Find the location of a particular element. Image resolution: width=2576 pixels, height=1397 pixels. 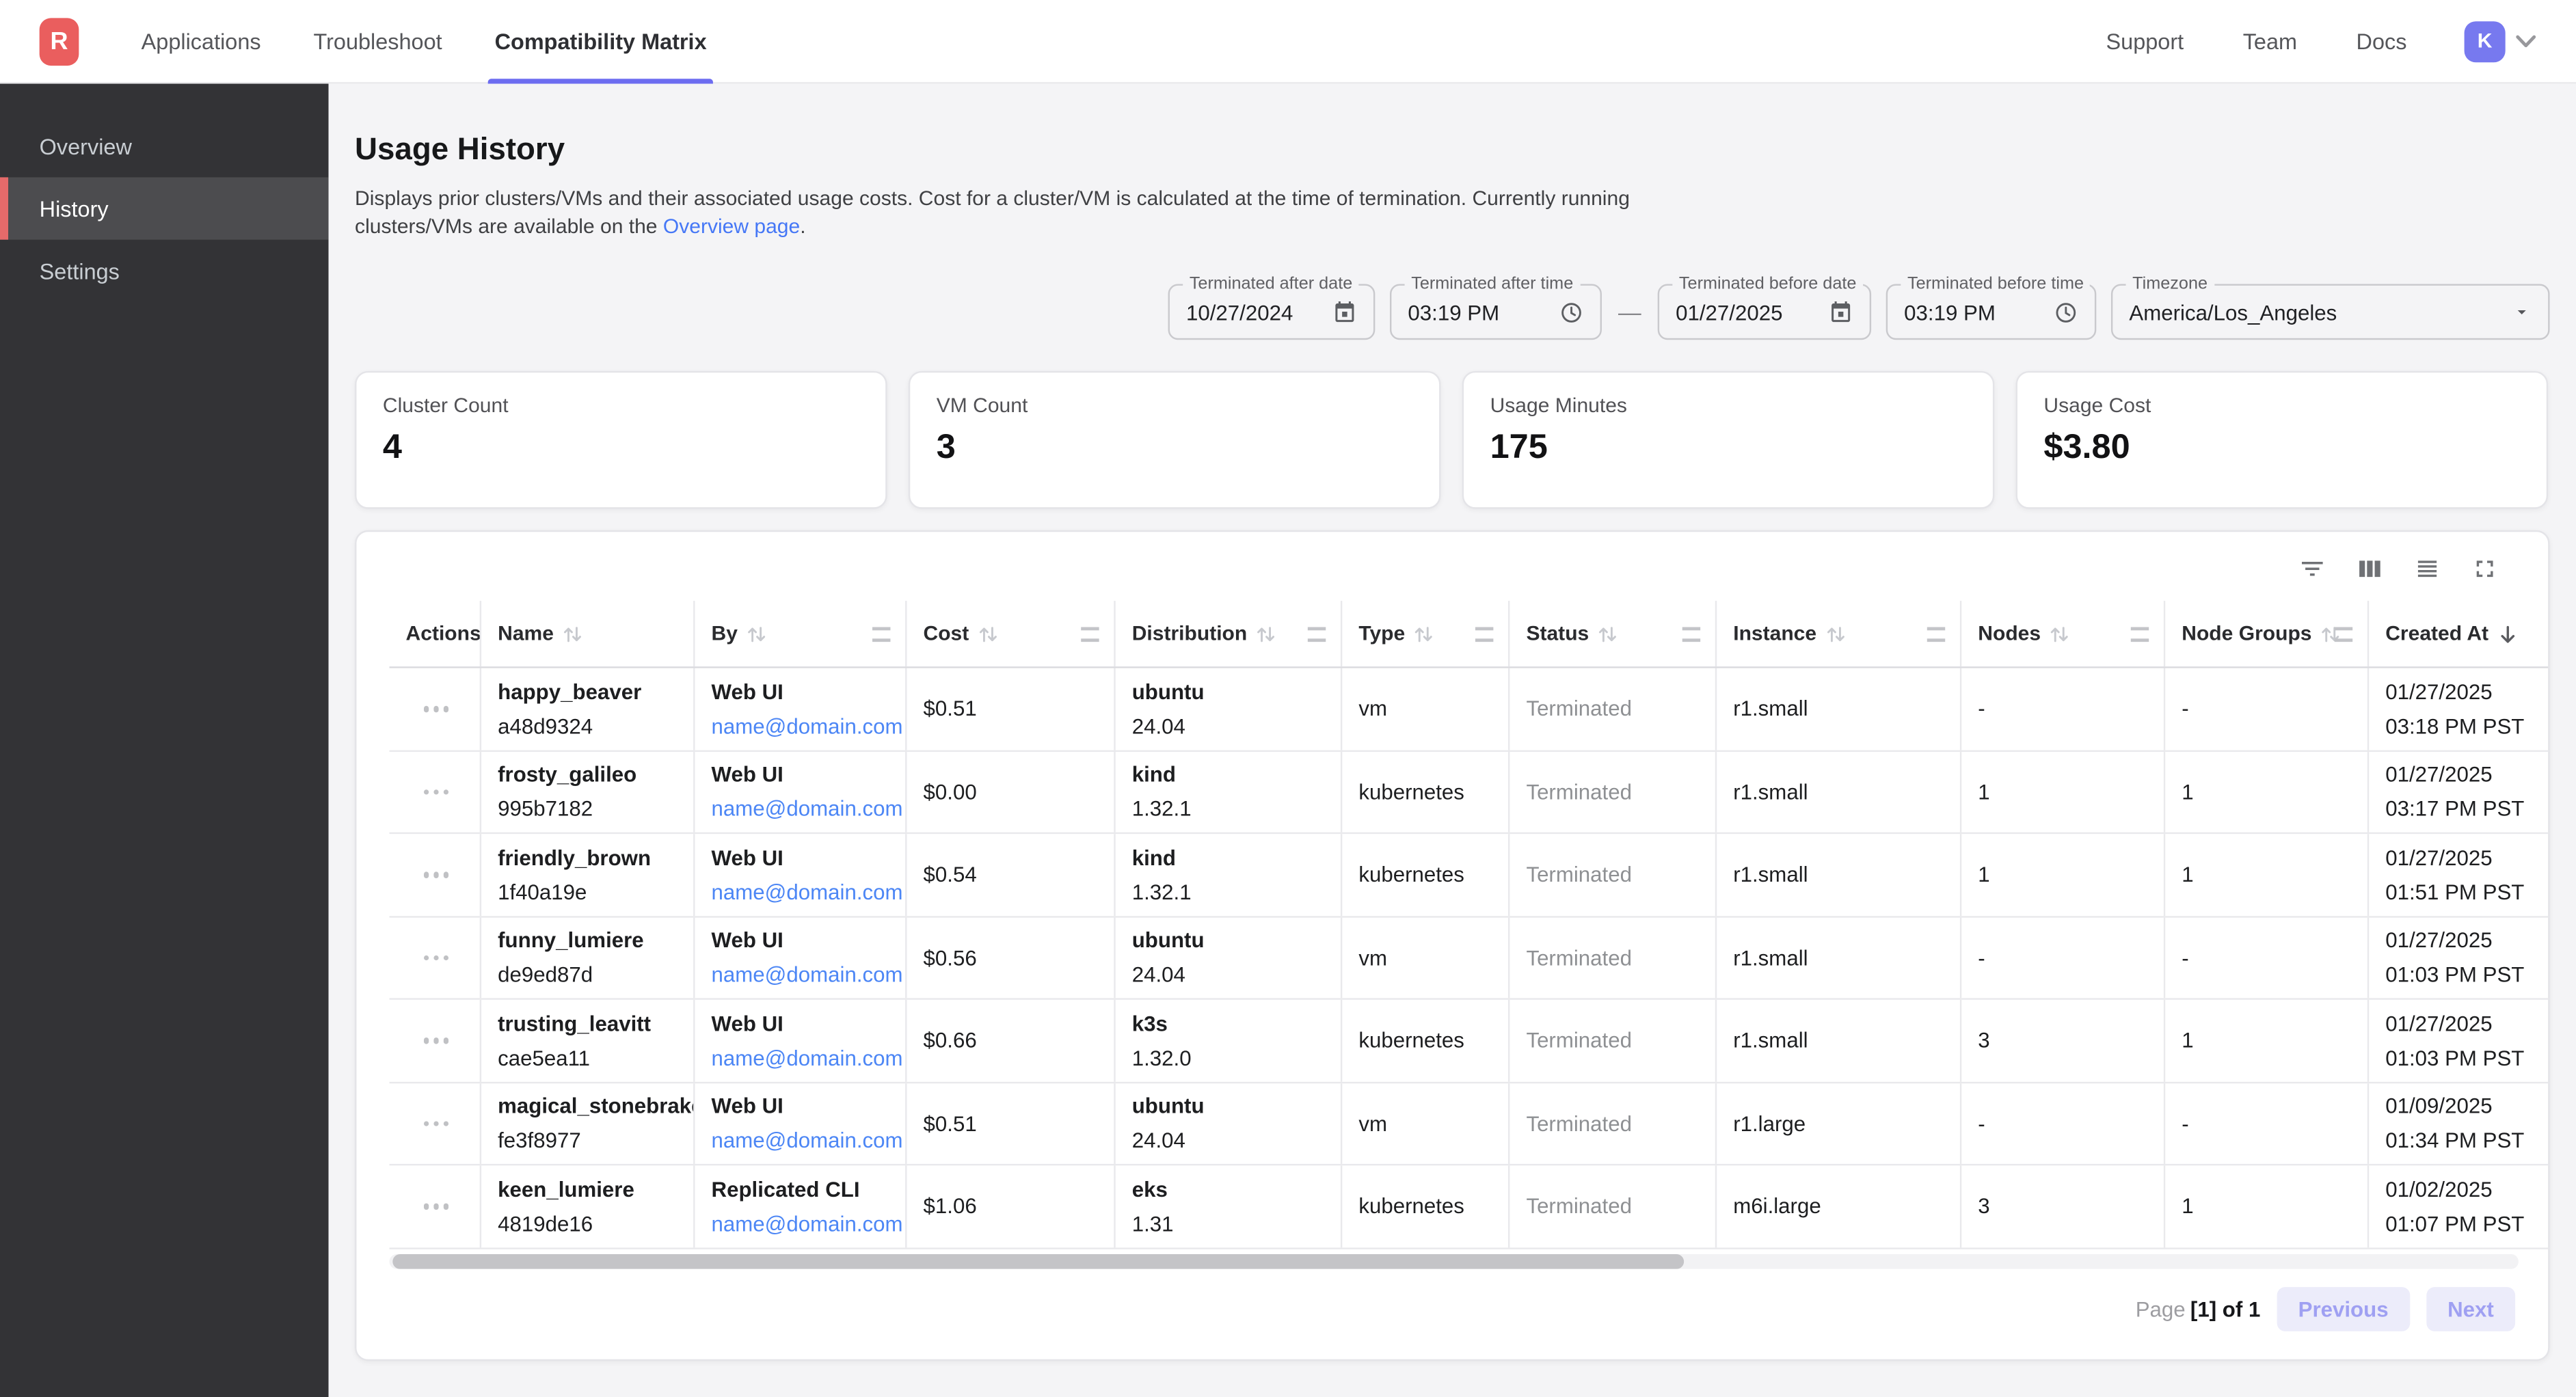

terminated-before-date-field: Terminated before date 01/27/2025 is located at coordinates (1764, 307).